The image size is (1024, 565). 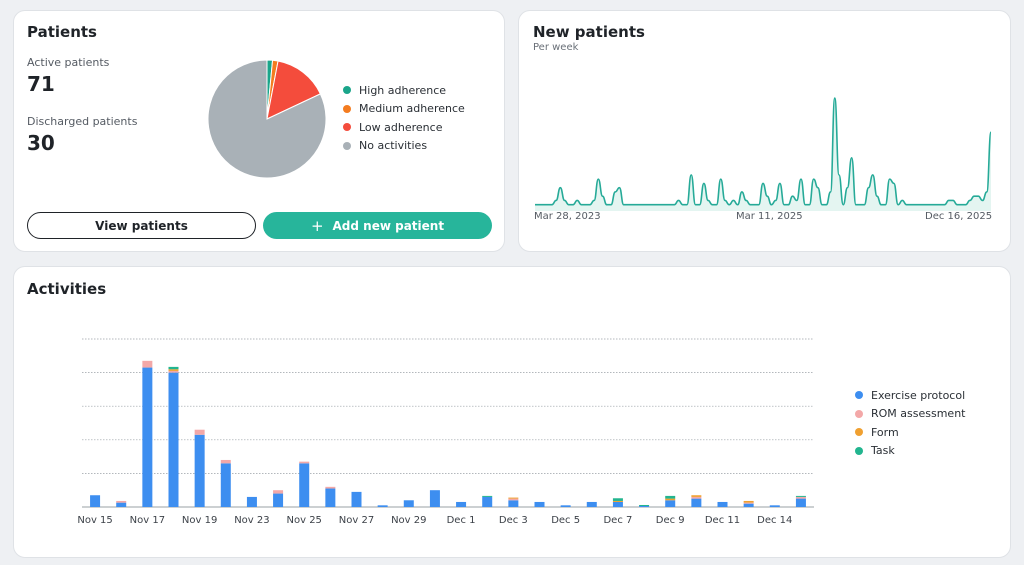 What do you see at coordinates (918, 395) in the screenshot?
I see `legend-label: Exercise protocol` at bounding box center [918, 395].